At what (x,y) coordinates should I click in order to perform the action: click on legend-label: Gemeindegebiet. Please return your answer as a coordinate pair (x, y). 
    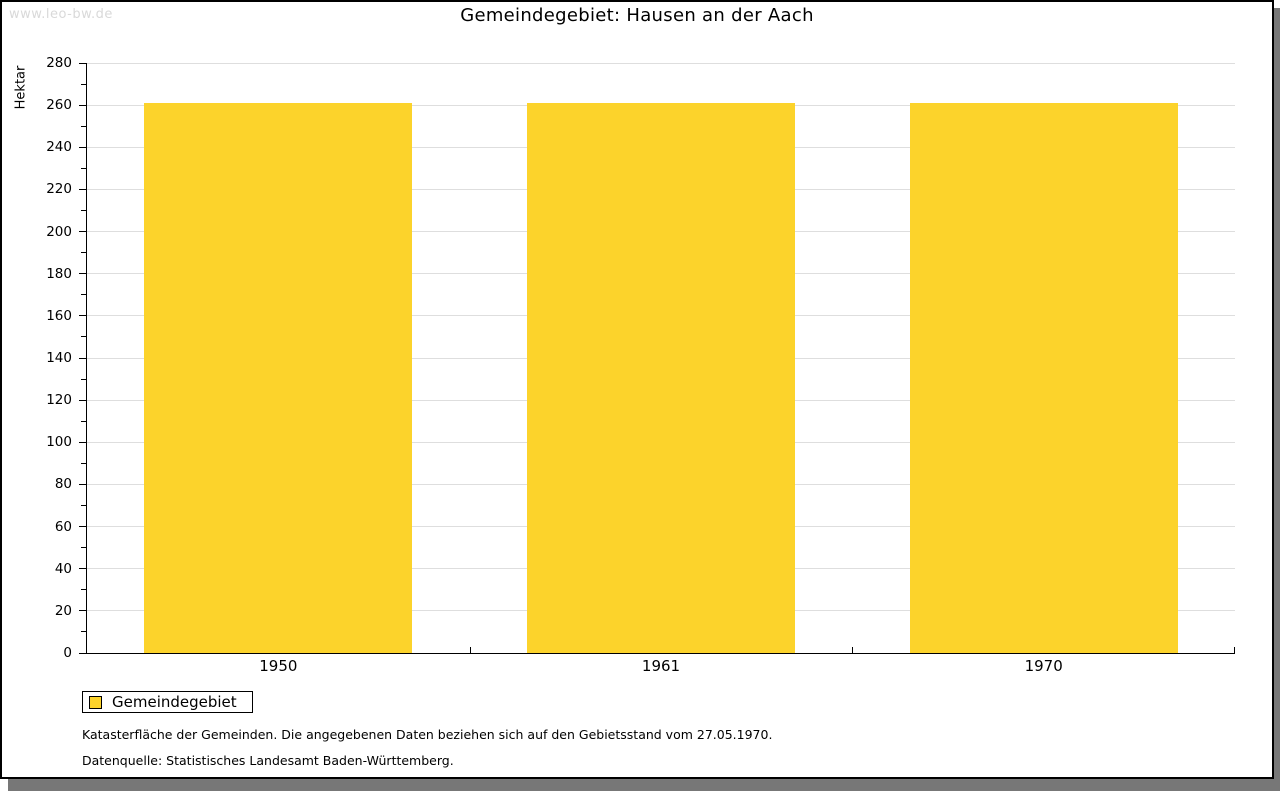
    Looking at the image, I should click on (174, 702).